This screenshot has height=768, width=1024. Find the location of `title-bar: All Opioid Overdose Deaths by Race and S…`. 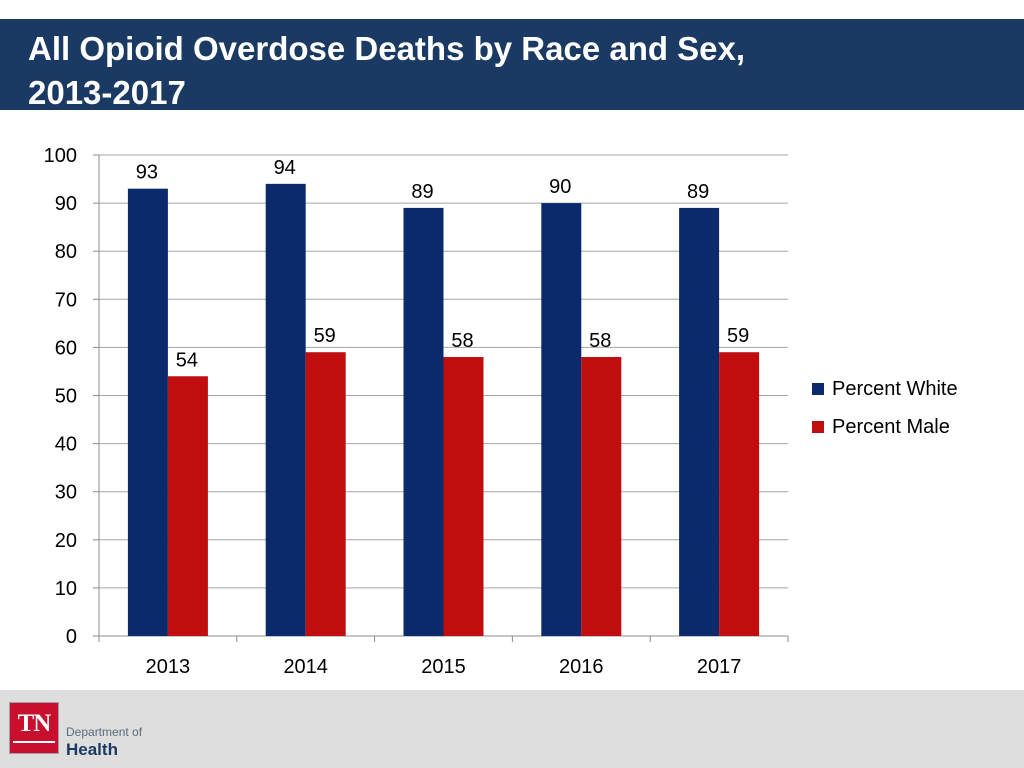

title-bar: All Opioid Overdose Deaths by Race and S… is located at coordinates (512, 65).